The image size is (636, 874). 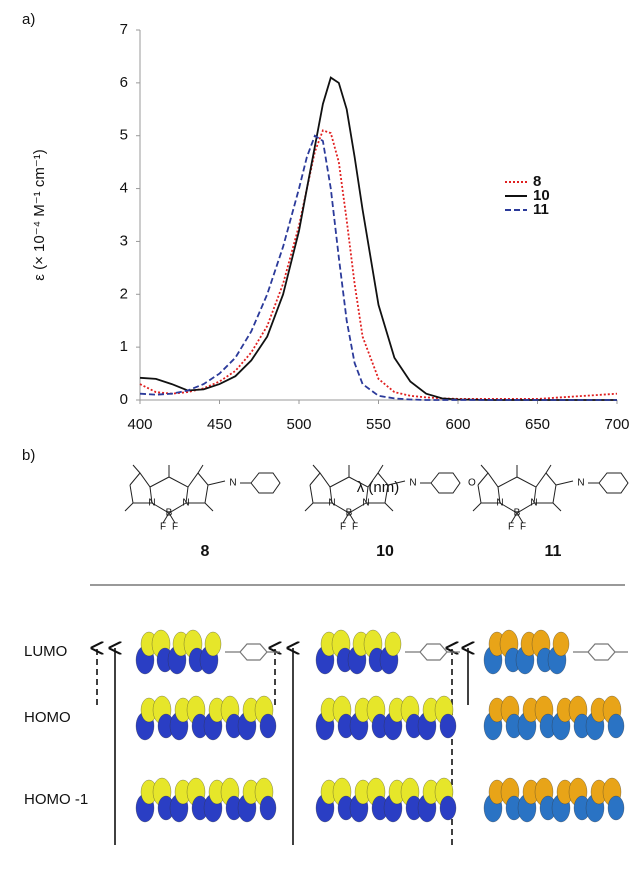 What do you see at coordinates (553, 551) in the screenshot?
I see `compound-label: 11` at bounding box center [553, 551].